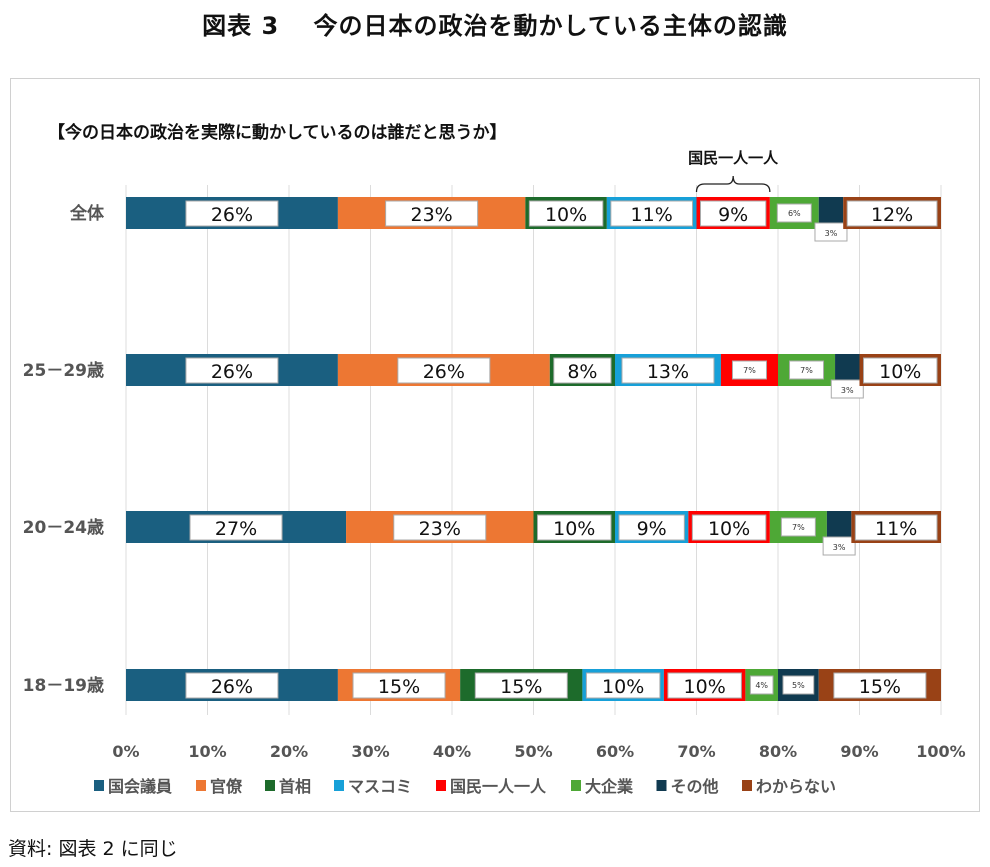 This screenshot has width=990, height=867. I want to click on x-tick-label: 20%, so click(289, 751).